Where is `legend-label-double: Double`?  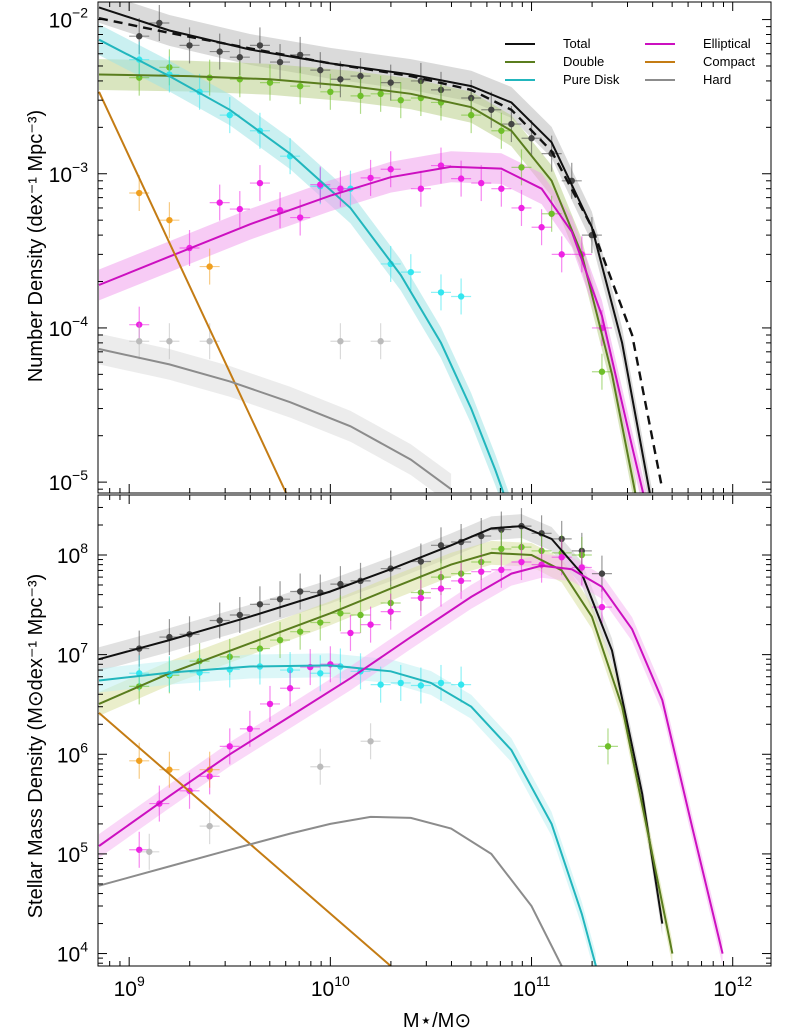
legend-label-double: Double is located at coordinates (583, 61).